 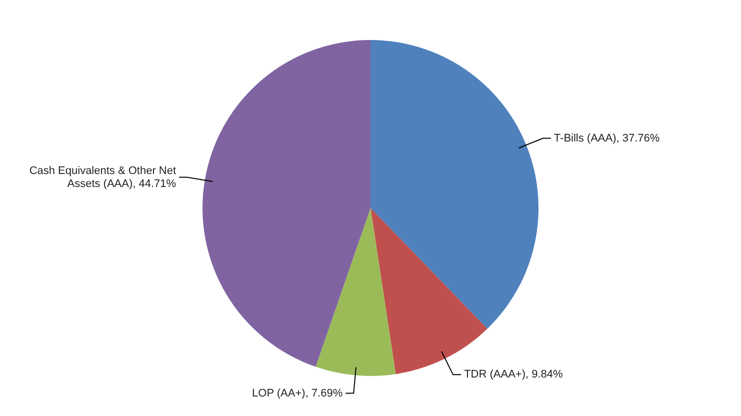 What do you see at coordinates (514, 374) in the screenshot?
I see `slice-label: TDR (AAA+), 9.84%` at bounding box center [514, 374].